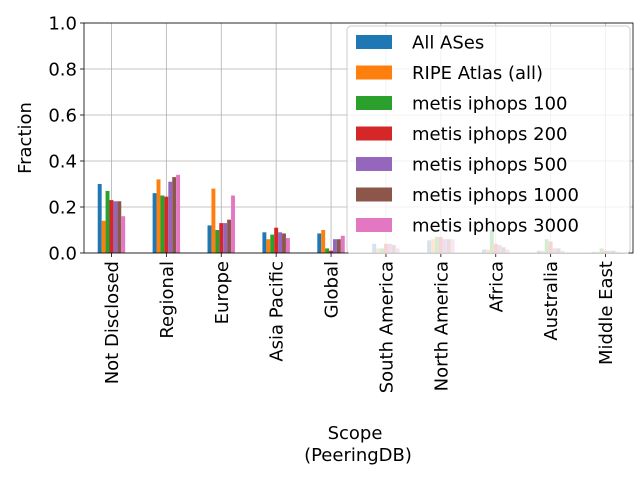 The width and height of the screenshot is (640, 480). Describe the element at coordinates (490, 104) in the screenshot. I see `legend-label: metis iphops 100` at that location.